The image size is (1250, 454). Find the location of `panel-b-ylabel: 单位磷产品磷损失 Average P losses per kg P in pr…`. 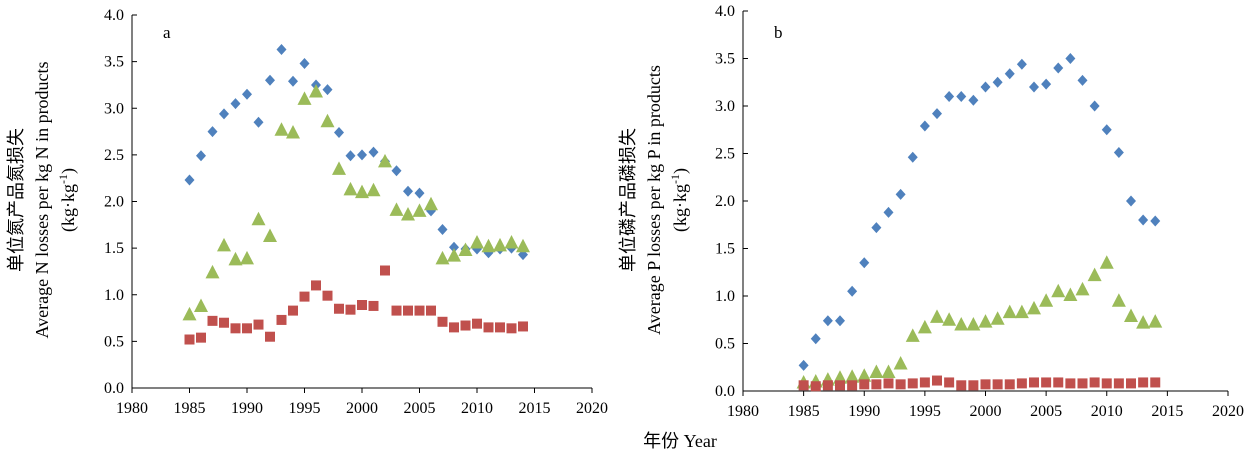

panel-b-ylabel: 单位磷产品磷损失 Average P losses per kg P in pr… is located at coordinates (654, 200).